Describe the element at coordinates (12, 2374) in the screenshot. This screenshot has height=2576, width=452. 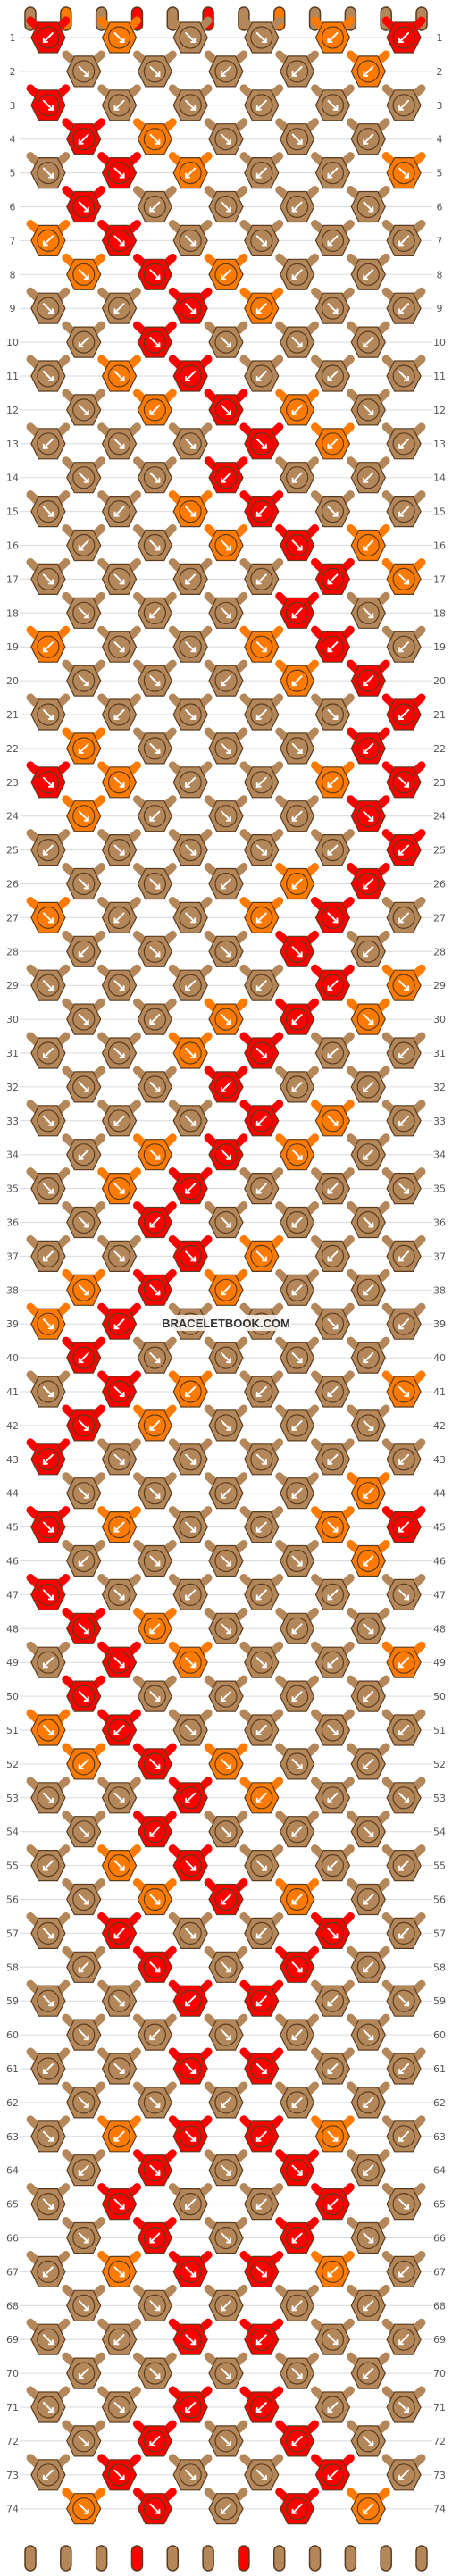
I see `row-number-left: 70` at that location.